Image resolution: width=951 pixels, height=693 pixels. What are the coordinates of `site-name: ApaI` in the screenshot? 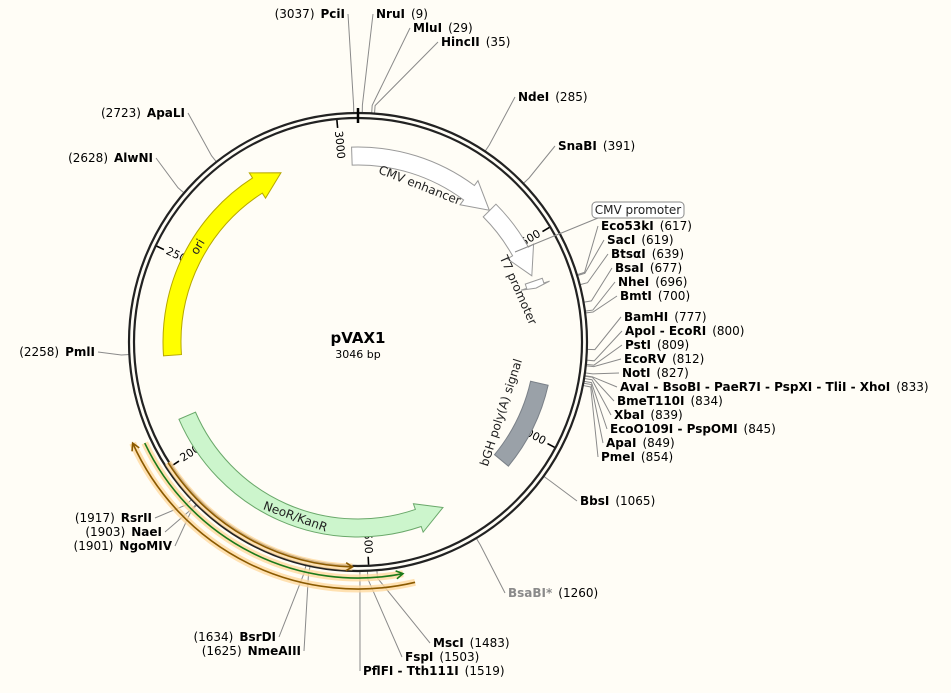 It's located at (621, 443).